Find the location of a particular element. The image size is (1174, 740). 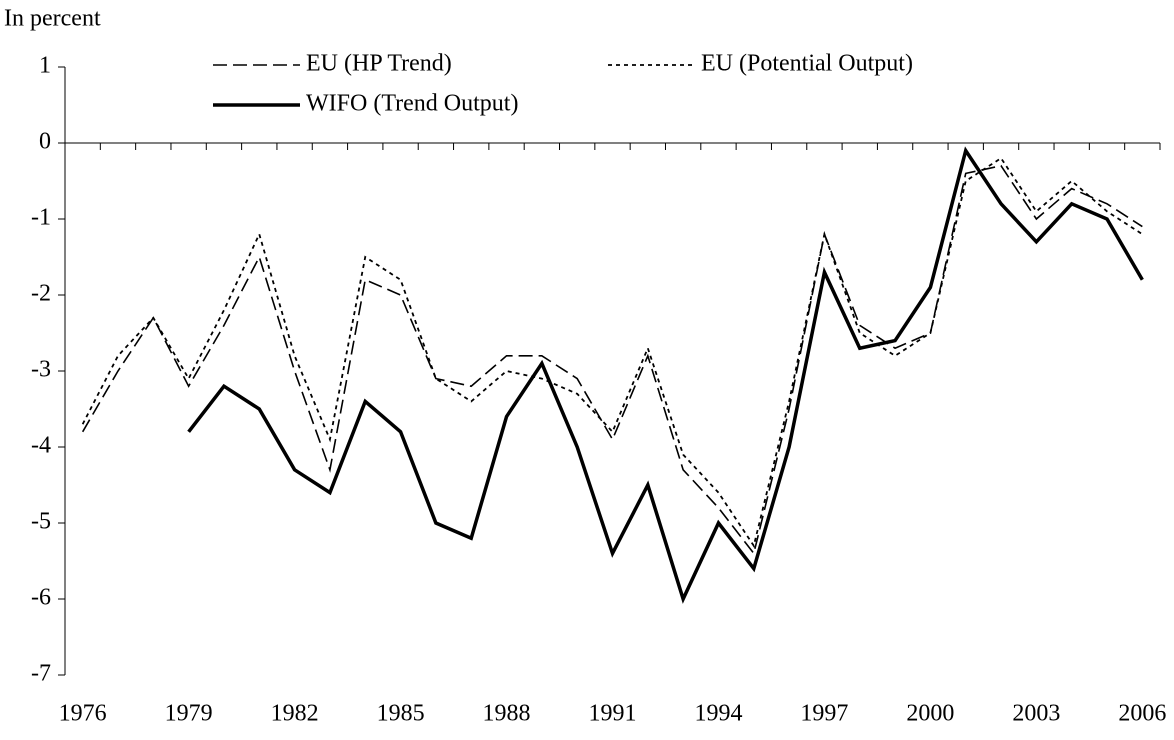

y-tick-label: -3 is located at coordinates (41, 370).